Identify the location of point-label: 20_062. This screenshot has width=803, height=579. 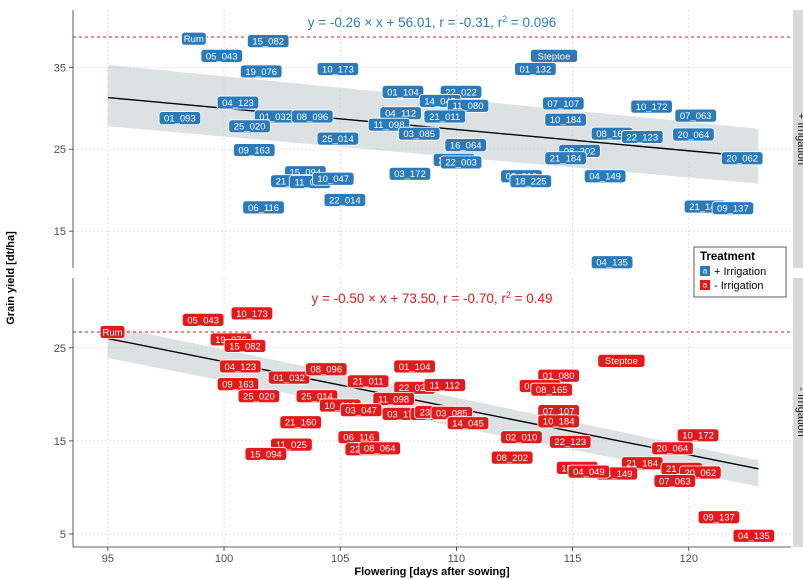
(742, 158).